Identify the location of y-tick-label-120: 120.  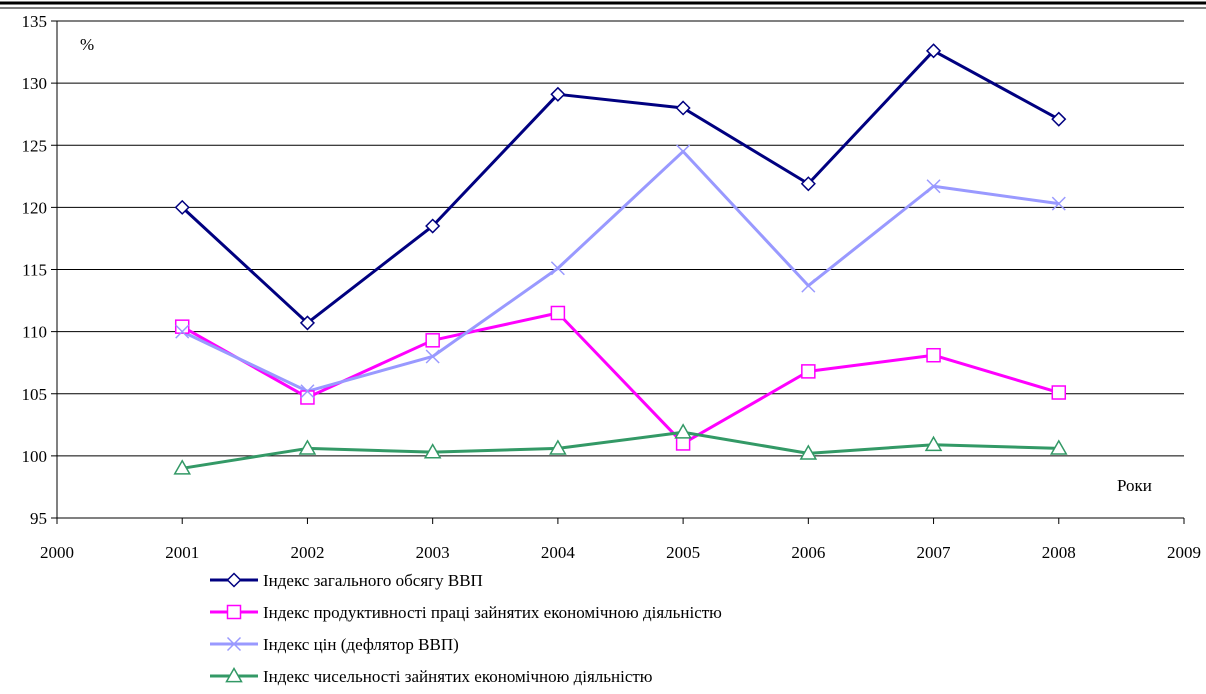
(35, 207).